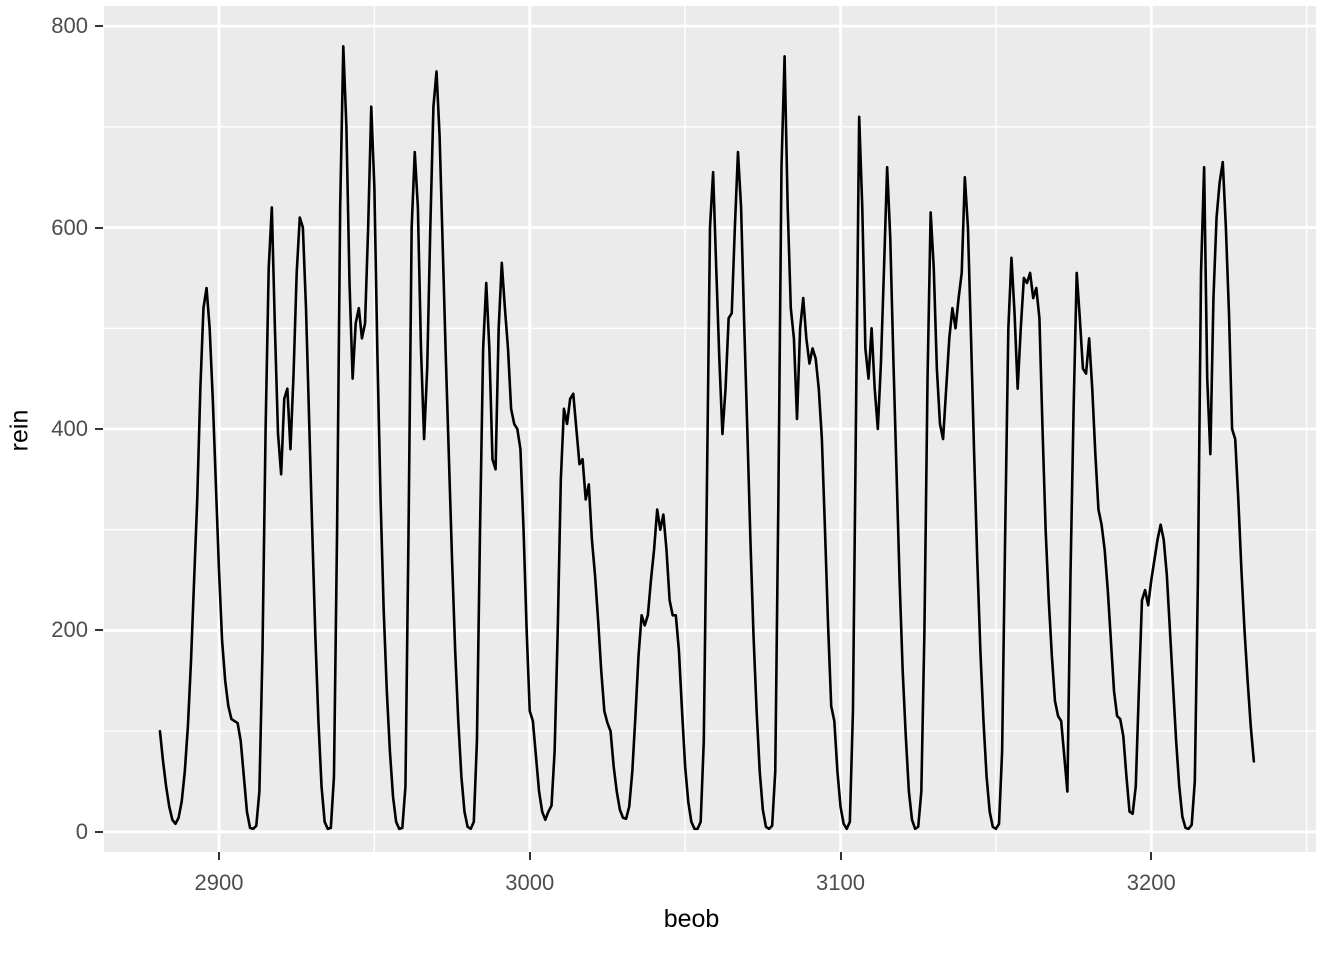  I want to click on x-axis-title: beob, so click(691, 919).